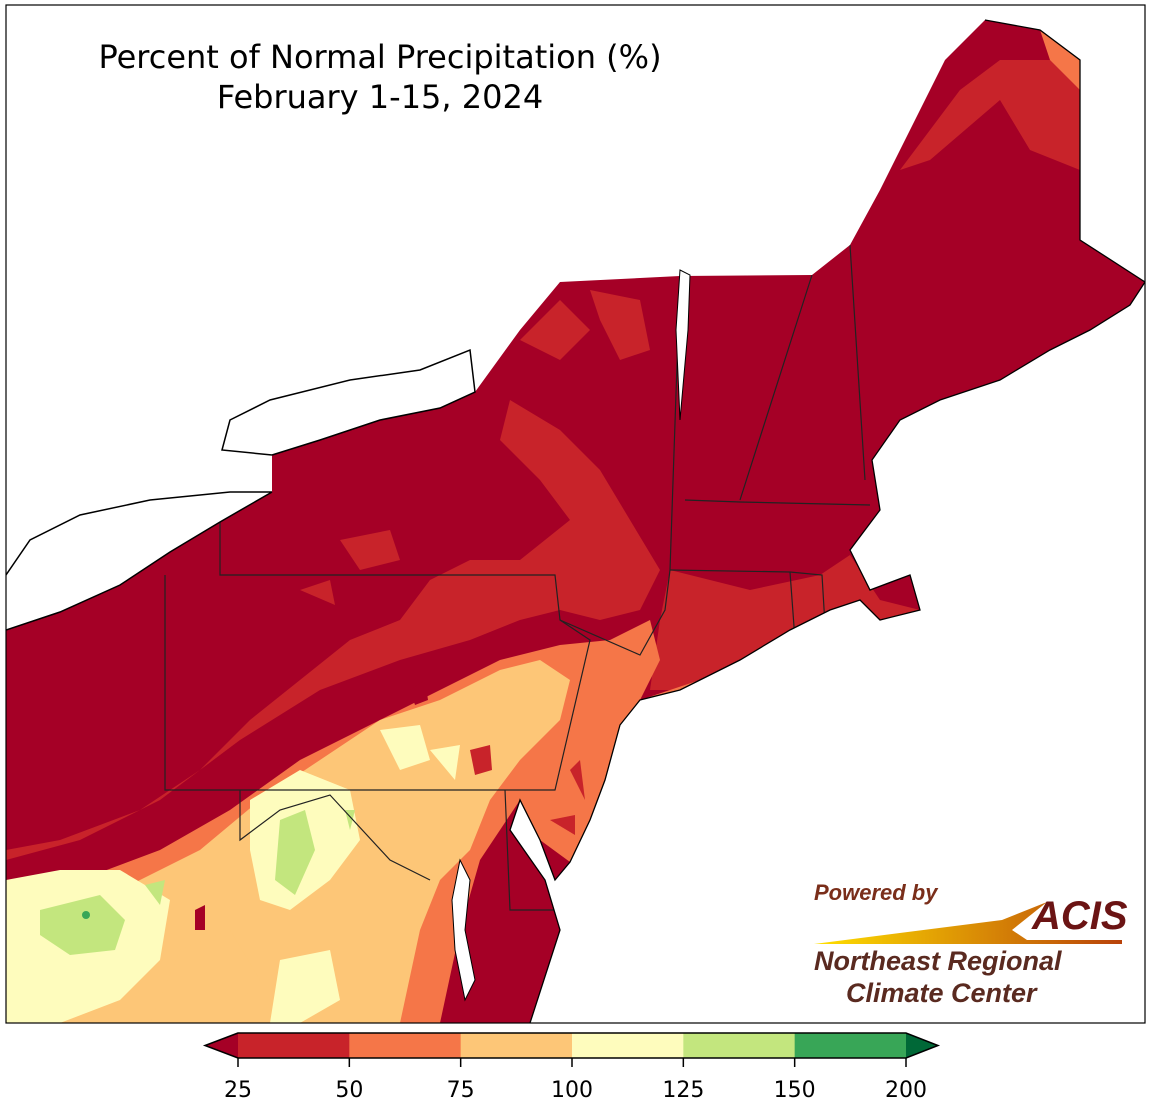 This screenshot has height=1111, width=1151. Describe the element at coordinates (221, 1045) in the screenshot. I see `colorbar-under-arrow` at that location.